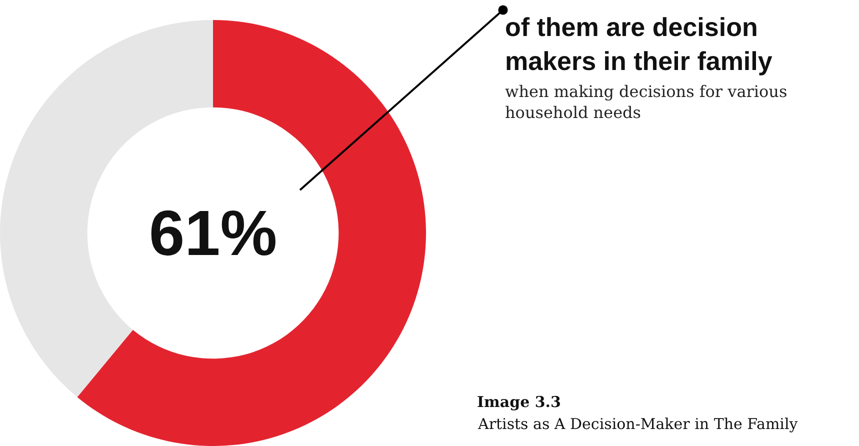 This screenshot has width=859, height=446. Describe the element at coordinates (519, 402) in the screenshot. I see `text: Image 3.3` at that location.